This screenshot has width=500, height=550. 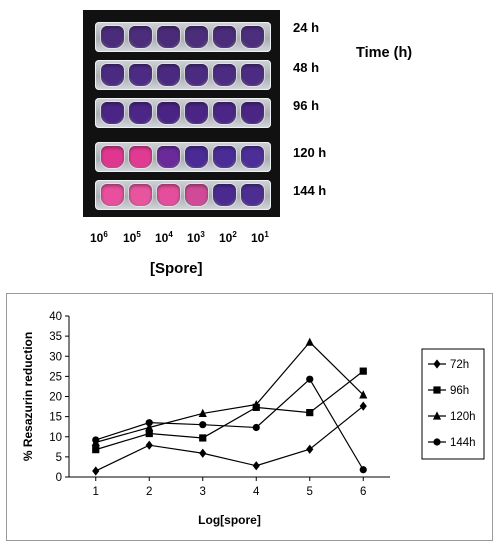 I want to click on spore-axis-title: [Spore], so click(x=176, y=268).